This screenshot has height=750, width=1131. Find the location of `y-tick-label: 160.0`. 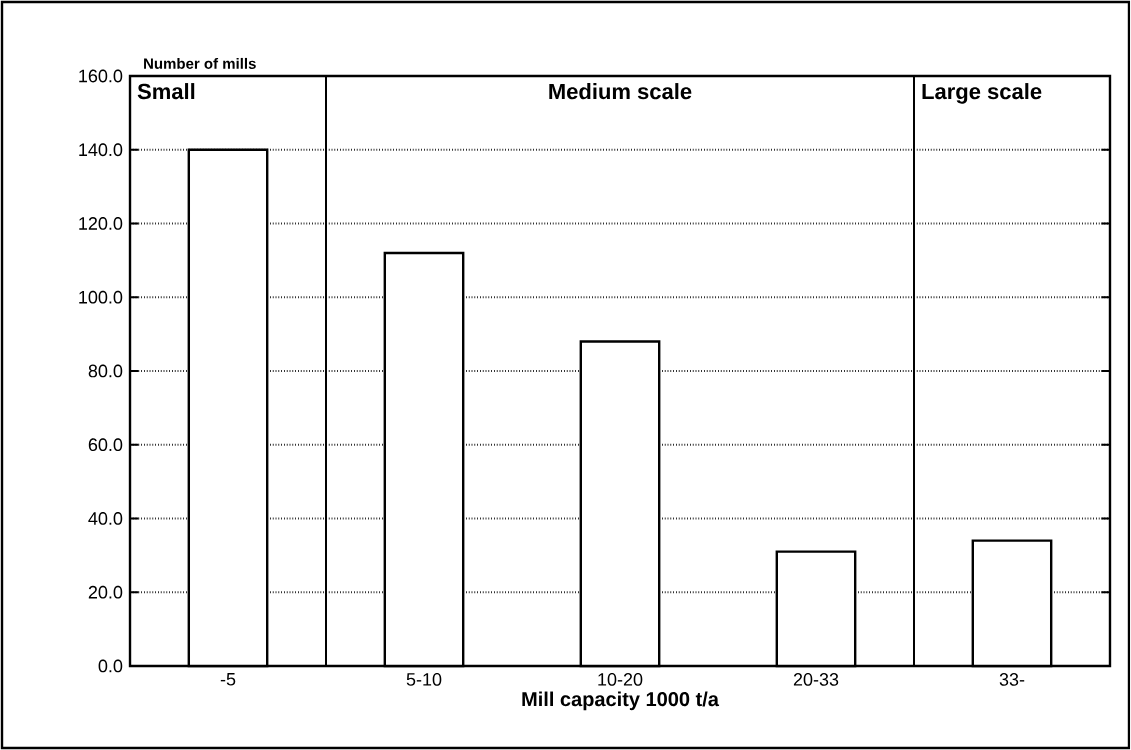

y-tick-label: 160.0 is located at coordinates (101, 76).